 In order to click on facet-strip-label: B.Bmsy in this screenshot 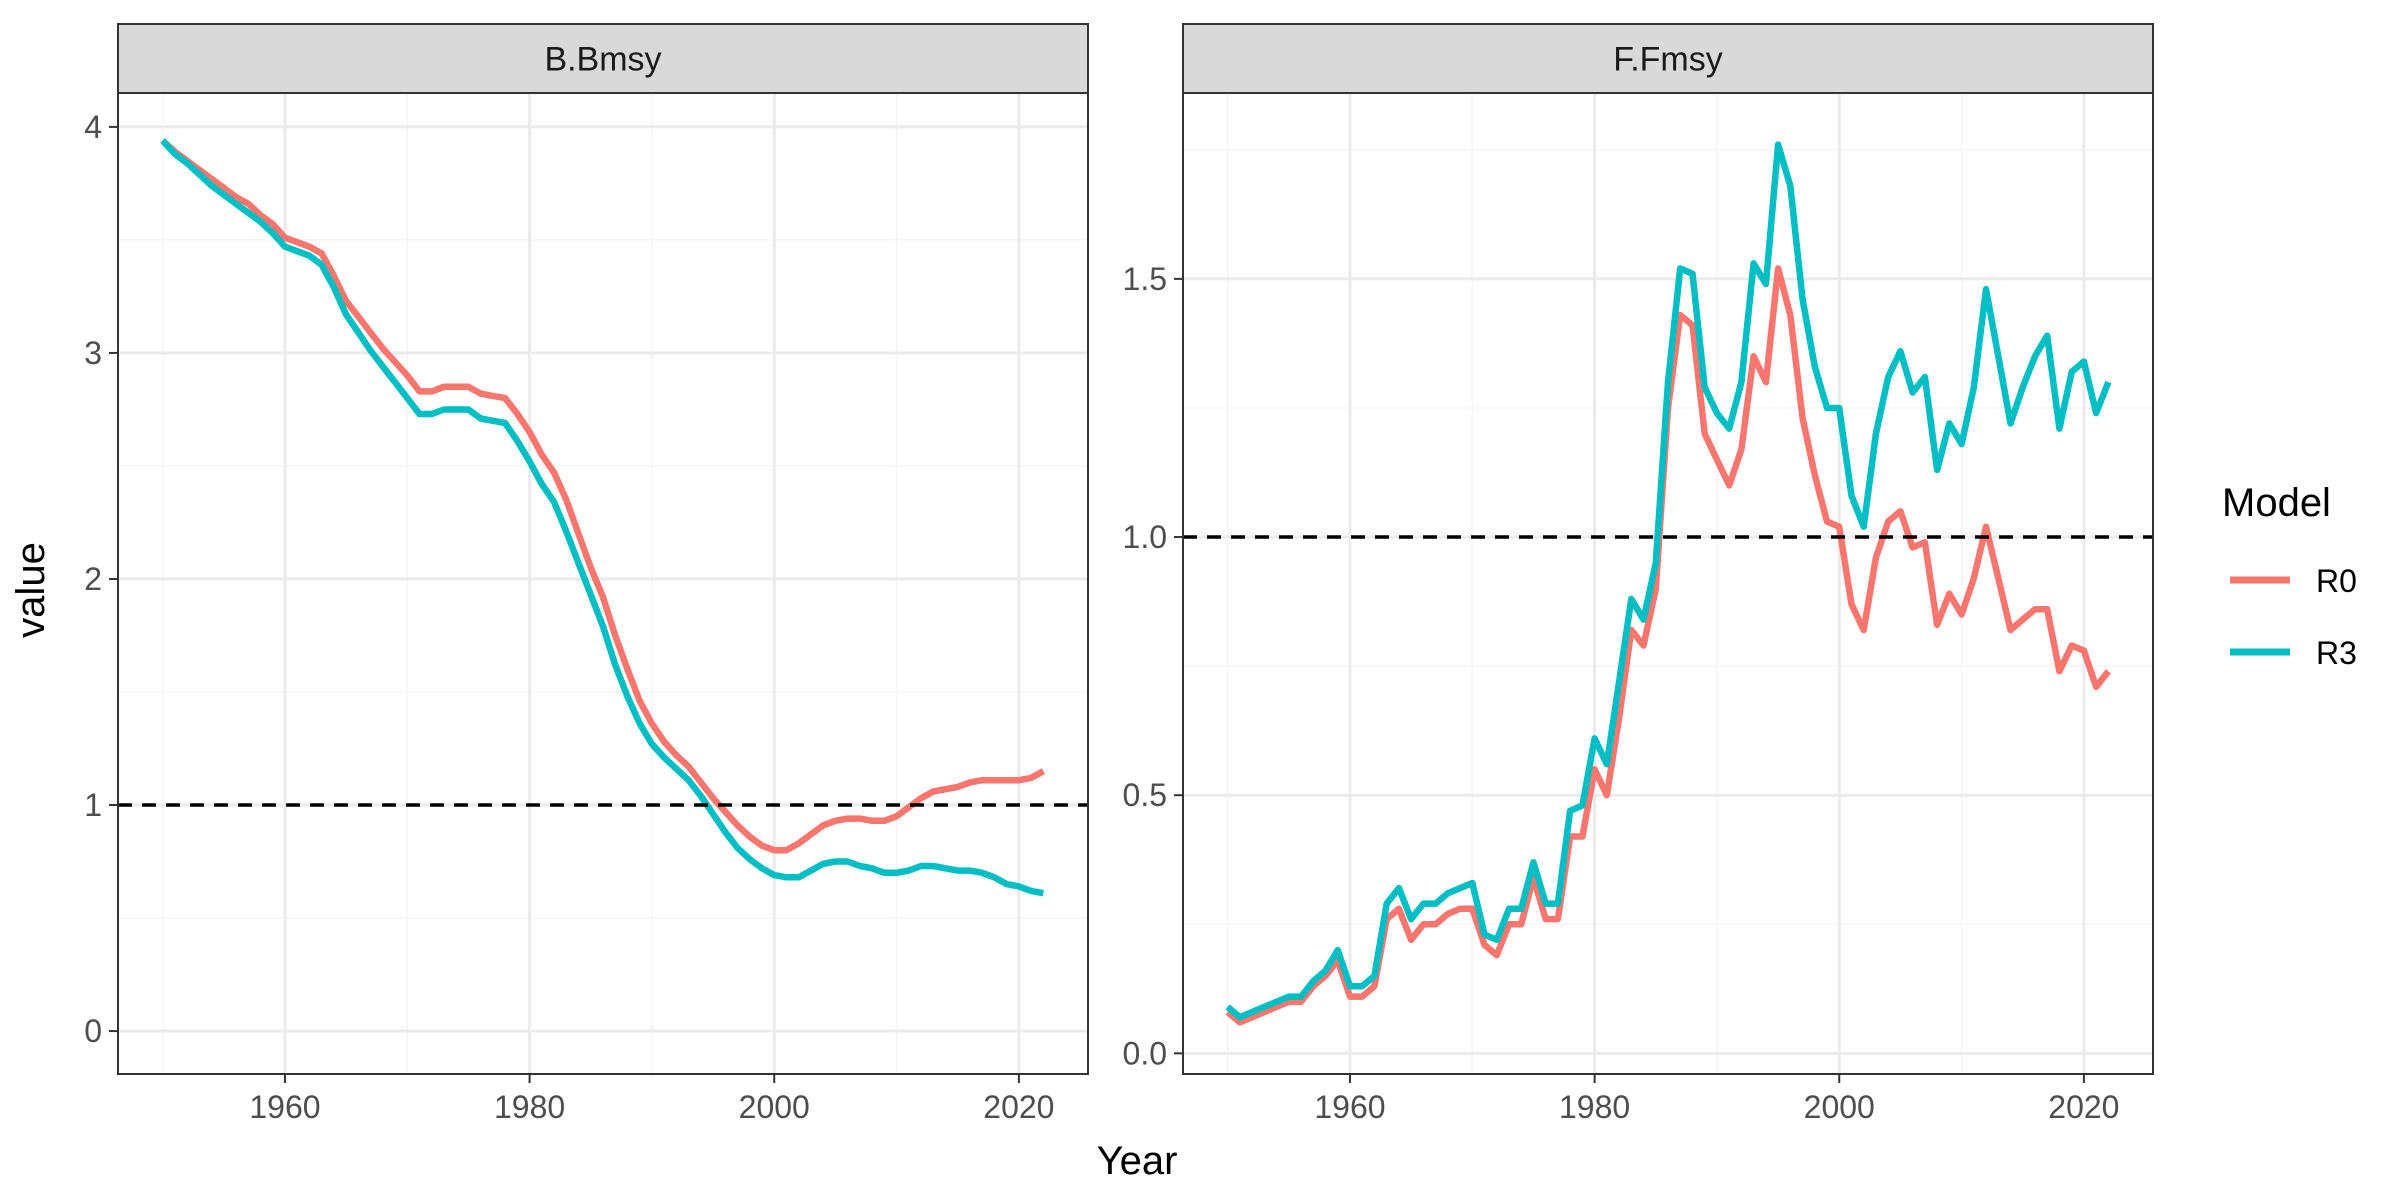, I will do `click(602, 60)`.